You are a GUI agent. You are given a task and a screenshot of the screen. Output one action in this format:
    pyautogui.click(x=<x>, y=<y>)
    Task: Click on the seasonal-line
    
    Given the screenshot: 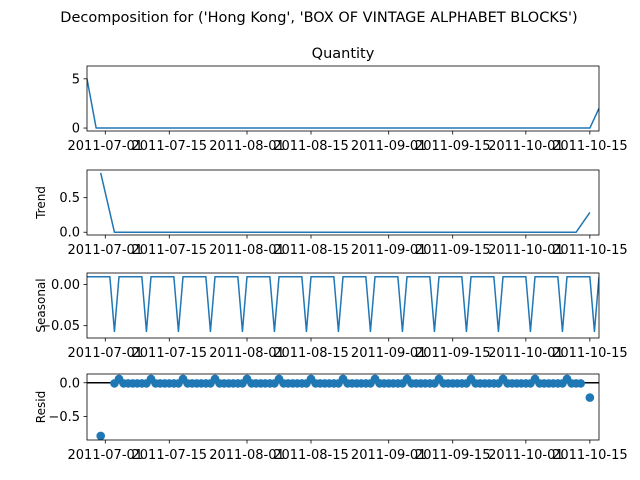 What is the action you would take?
    pyautogui.click(x=343, y=304)
    